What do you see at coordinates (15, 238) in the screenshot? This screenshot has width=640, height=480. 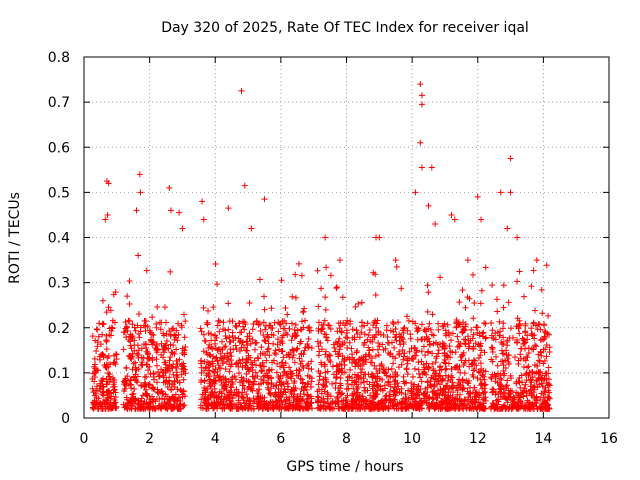 I see `y-axis-label: ROTI / TECUs` at bounding box center [15, 238].